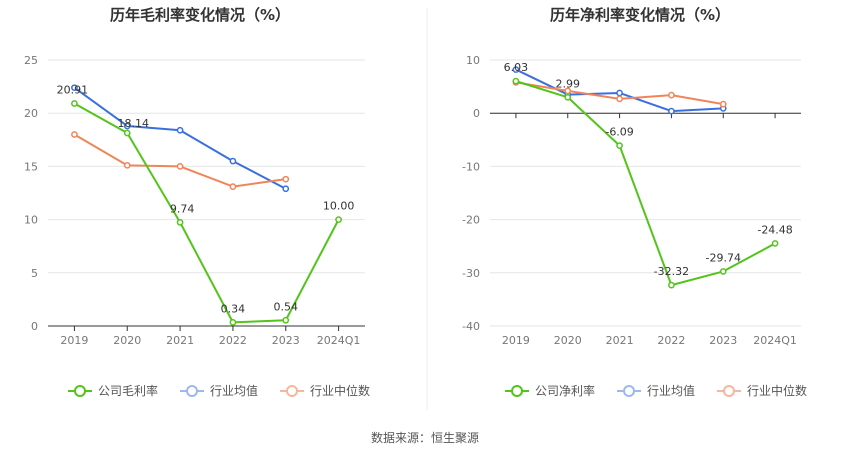 The width and height of the screenshot is (850, 459). I want to click on y-tick-label: 25, so click(31, 60).